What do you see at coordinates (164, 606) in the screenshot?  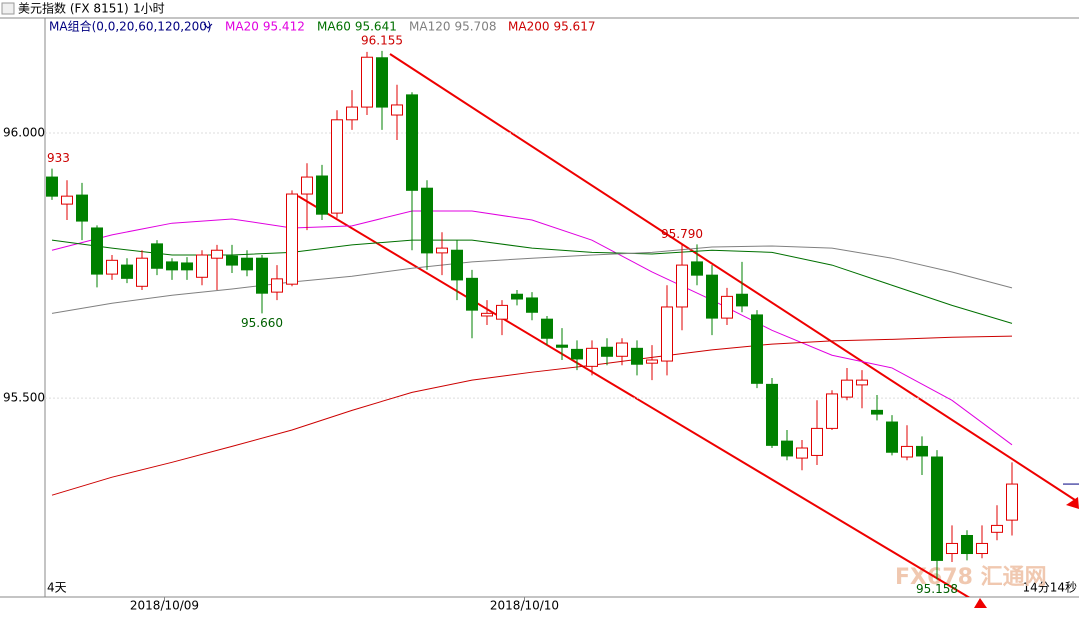 I see `x-tick-label: 2018/10/09` at bounding box center [164, 606].